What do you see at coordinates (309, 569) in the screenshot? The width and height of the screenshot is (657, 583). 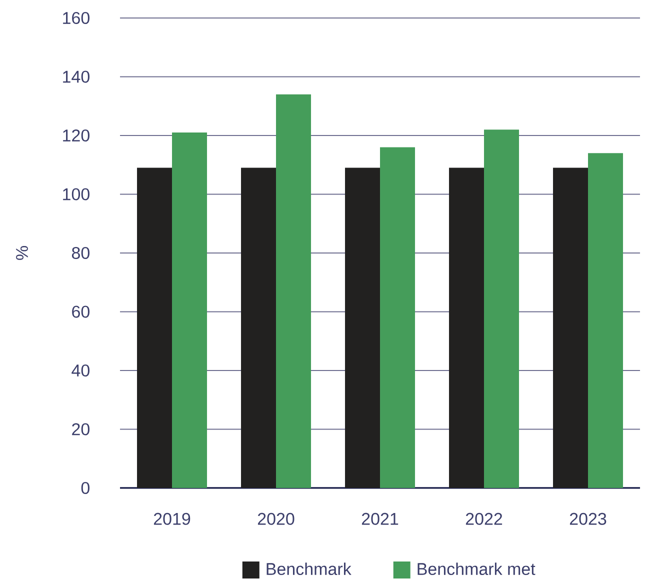 I see `legend-label: Benchmark` at bounding box center [309, 569].